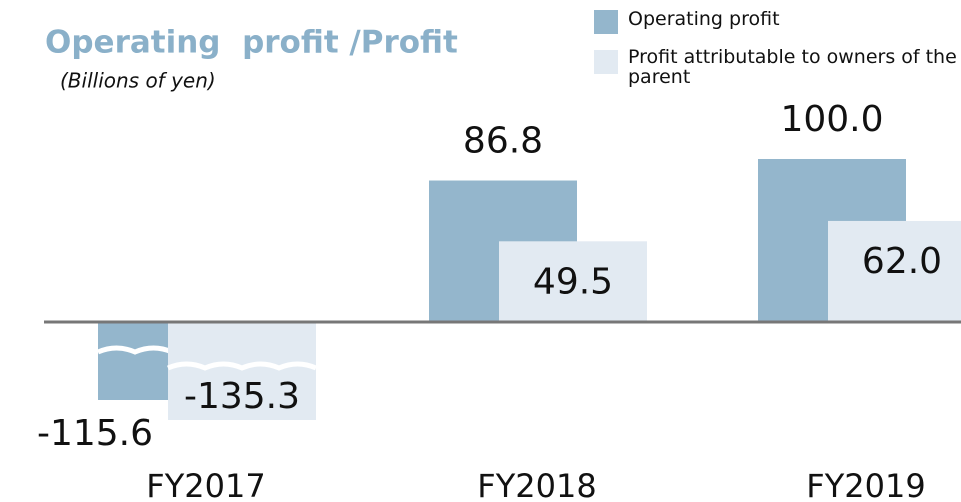 Image resolution: width=961 pixels, height=502 pixels. Describe the element at coordinates (865, 484) in the screenshot. I see `x-tick-label: FY2019` at that location.